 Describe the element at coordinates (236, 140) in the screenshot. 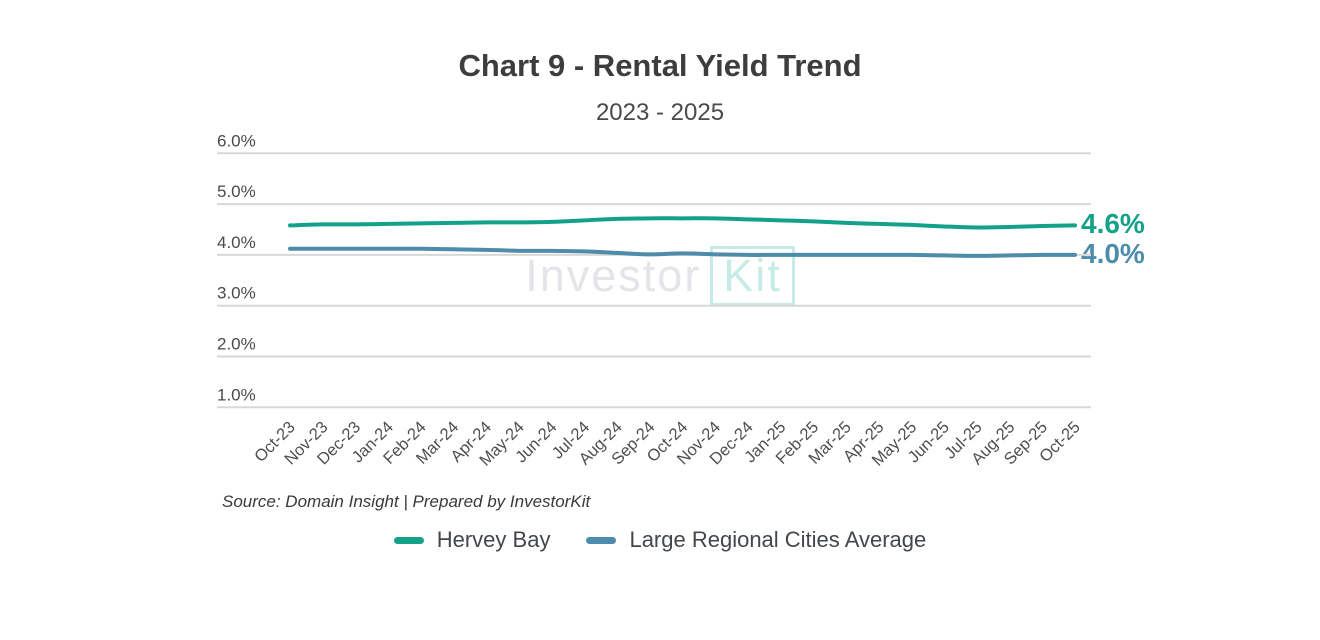

I see `y-axis-tick-label: 6.0%` at that location.